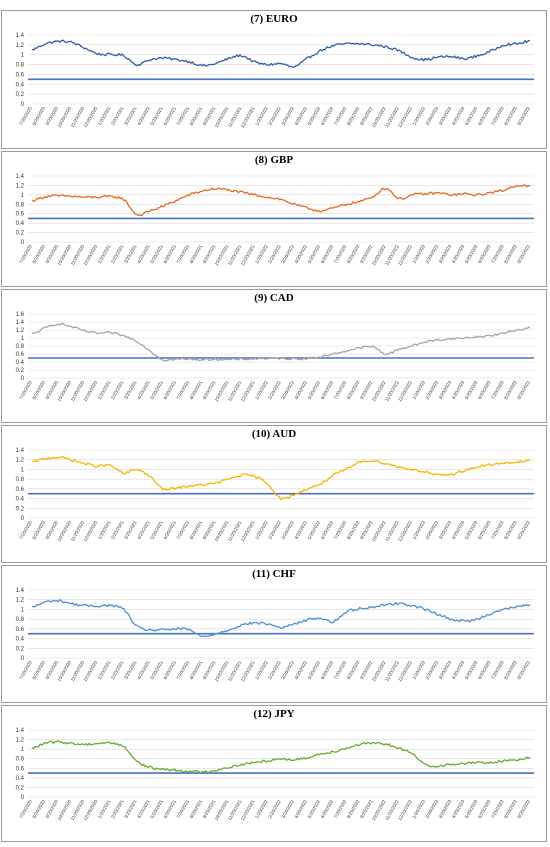 The width and height of the screenshot is (550, 847). I want to click on y-tick-label: 1.6, so click(20, 315).